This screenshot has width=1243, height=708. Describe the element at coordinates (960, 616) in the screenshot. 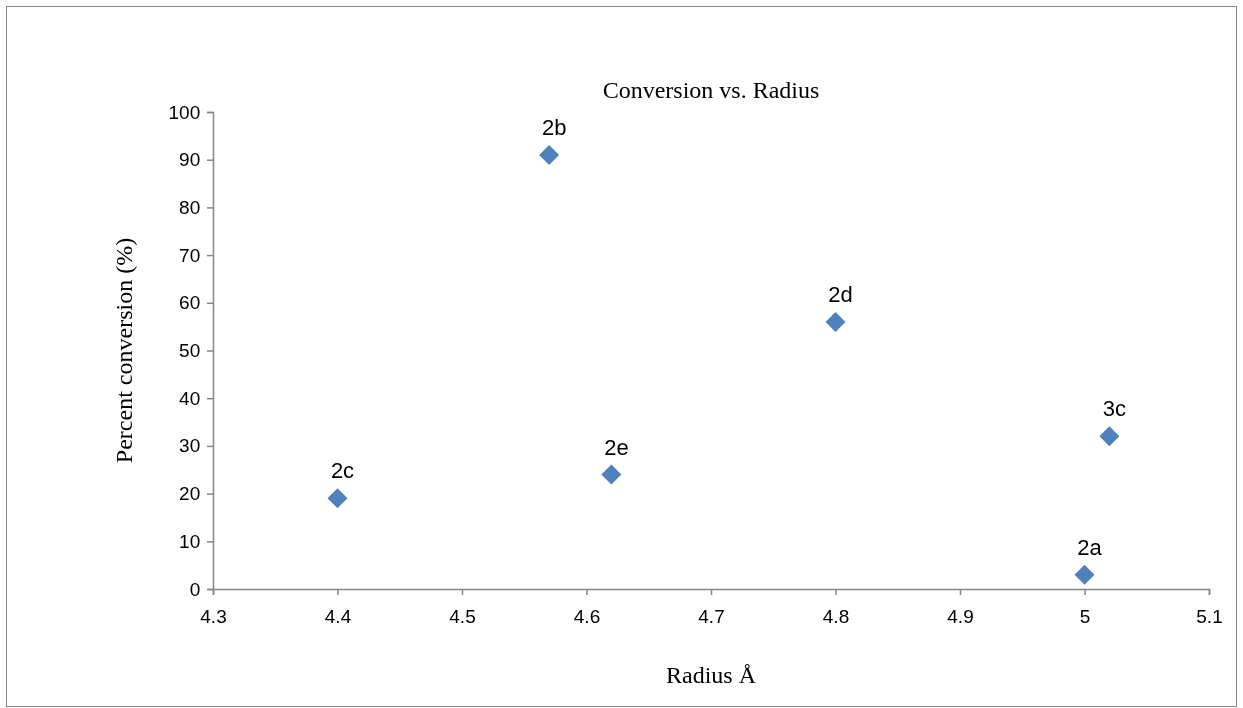

I see `x-tick-label: 4.9` at that location.